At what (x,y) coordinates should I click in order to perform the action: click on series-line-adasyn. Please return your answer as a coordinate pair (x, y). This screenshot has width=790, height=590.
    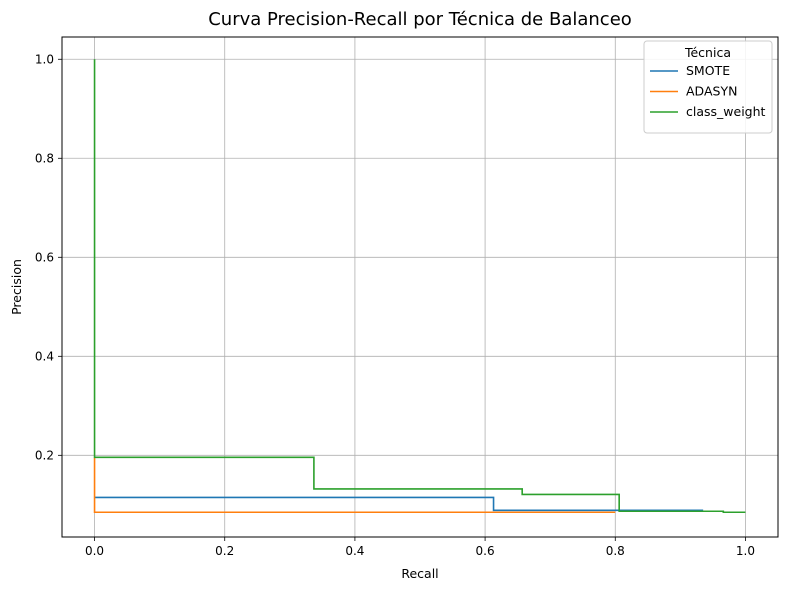
    Looking at the image, I should click on (354, 485).